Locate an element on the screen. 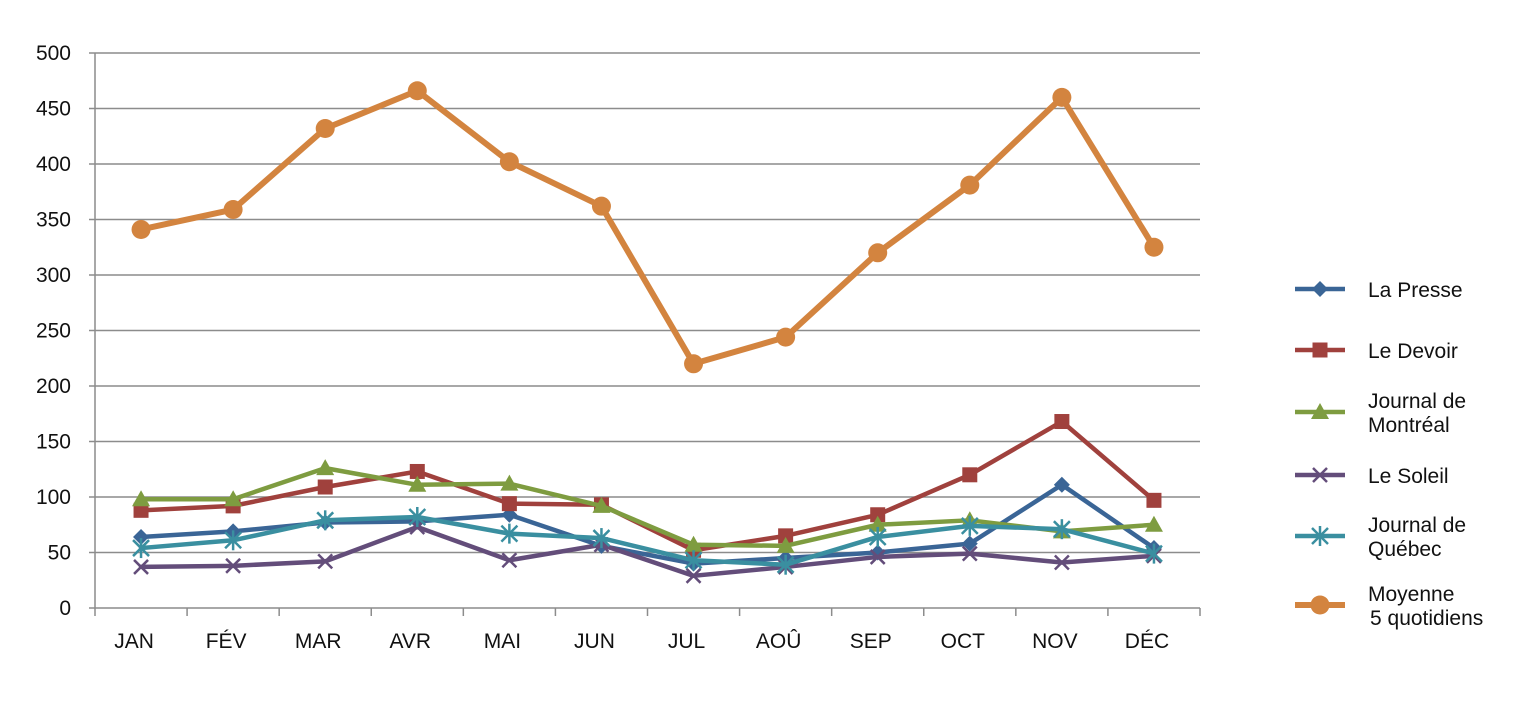 This screenshot has width=1535, height=718. x-tick-label: SEP is located at coordinates (871, 641).